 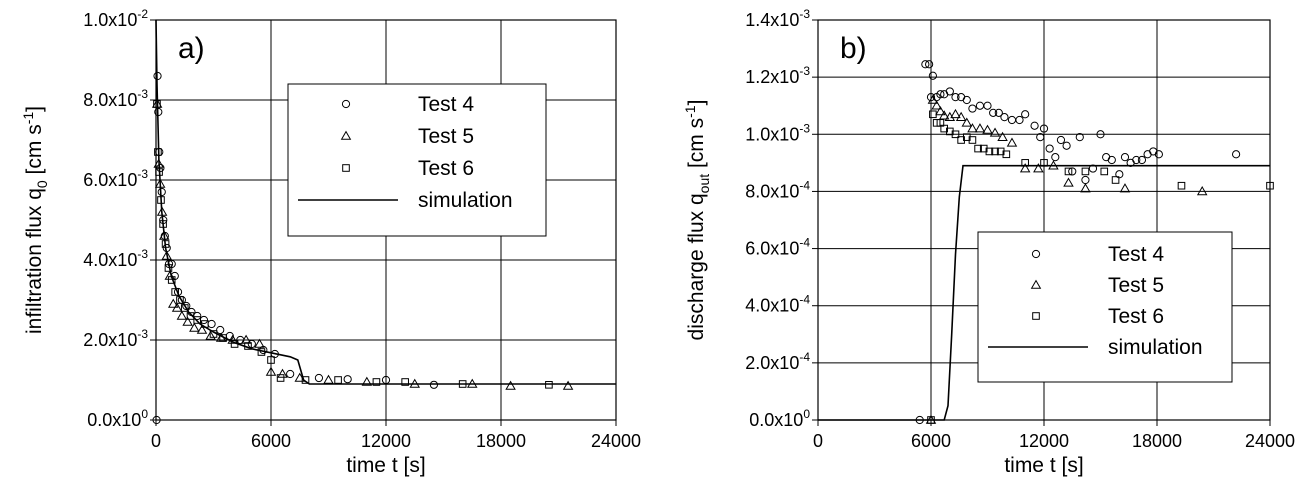 I want to click on legend: Test 4 Test 5 Test 6 simulation, so click(x=1105, y=307).